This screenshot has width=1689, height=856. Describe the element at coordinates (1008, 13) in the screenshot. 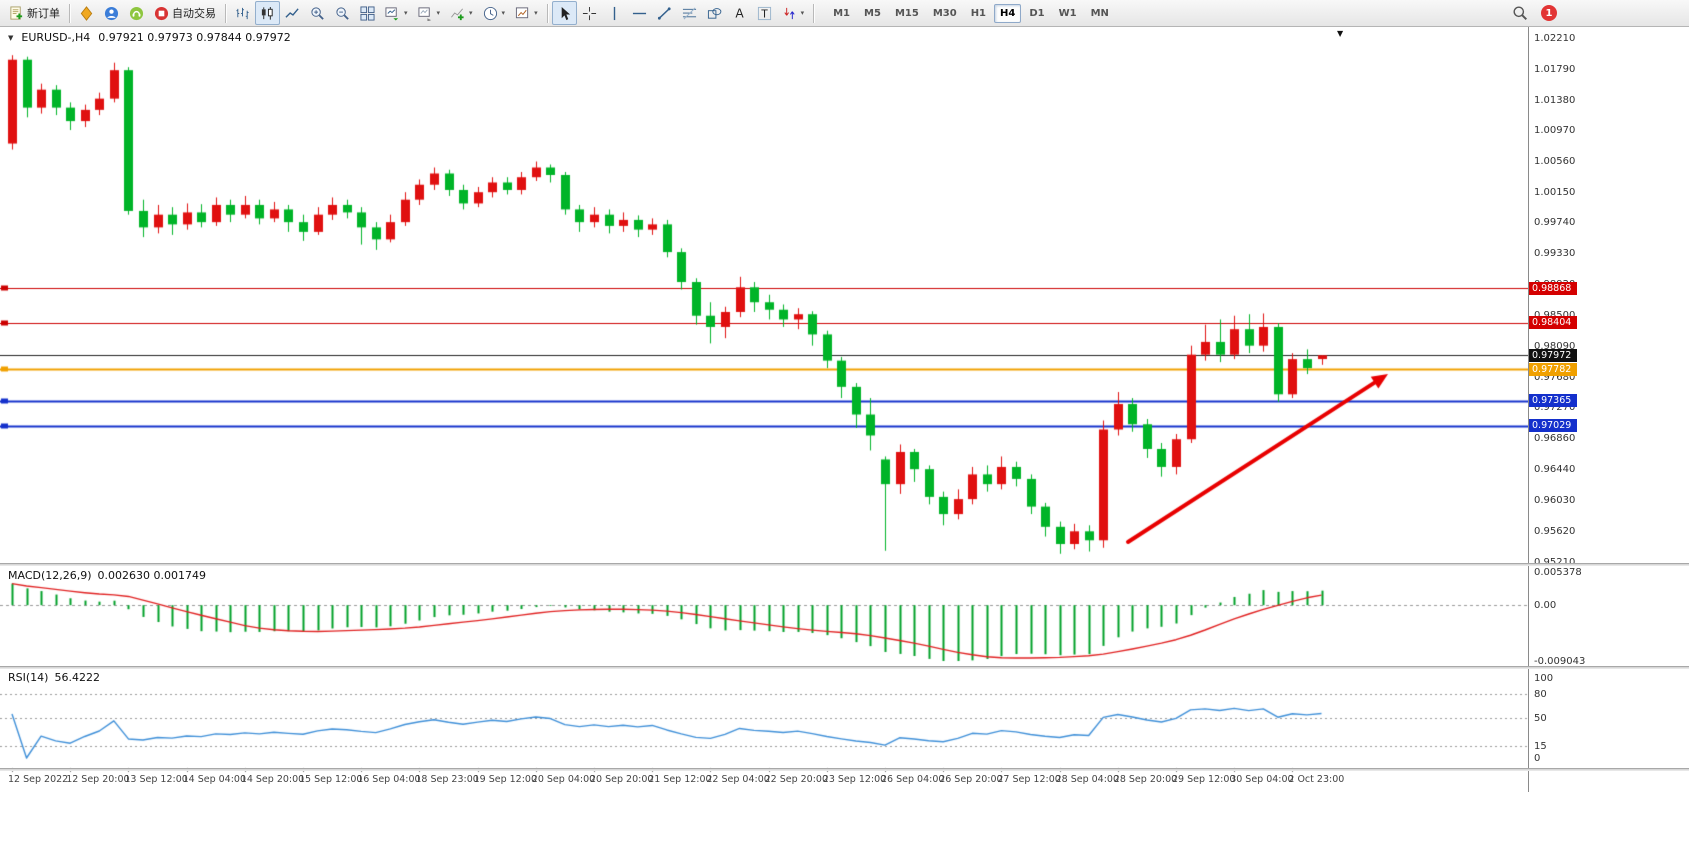

I see `timeframe-button-h4: H4` at that location.